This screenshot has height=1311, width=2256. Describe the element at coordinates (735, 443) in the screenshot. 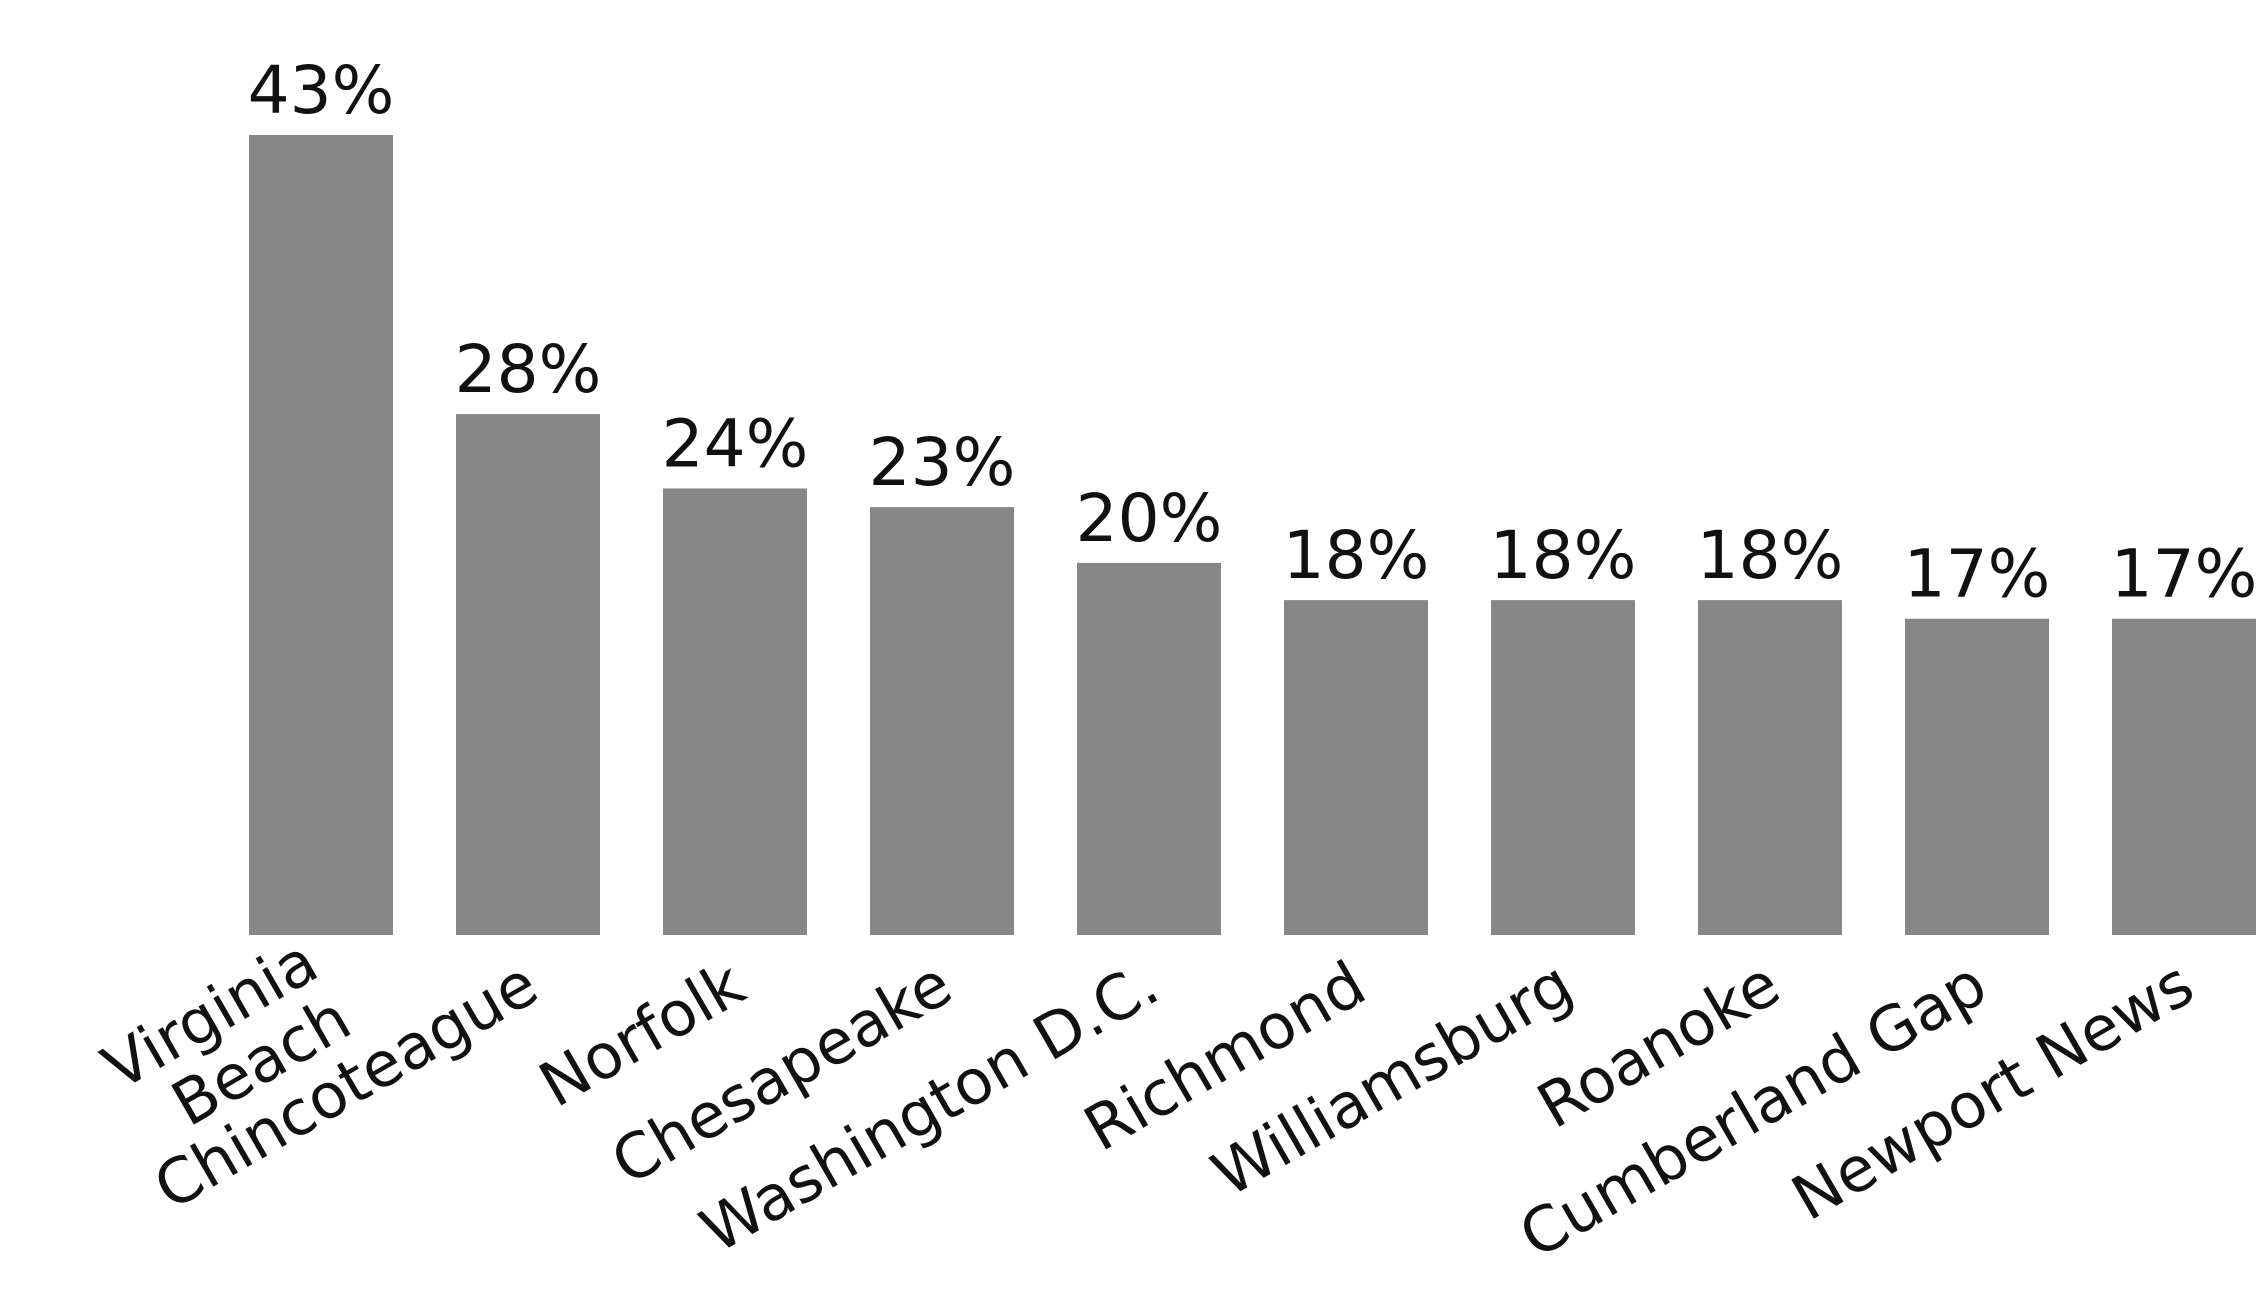

I see `value-label: 24%` at that location.